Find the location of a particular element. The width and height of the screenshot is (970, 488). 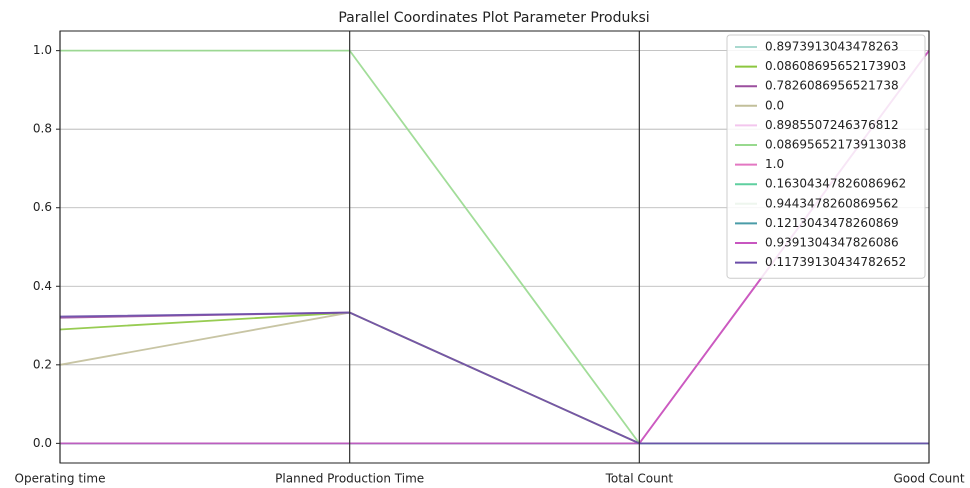

legend-label: 0.08608695652173903 is located at coordinates (835, 66).